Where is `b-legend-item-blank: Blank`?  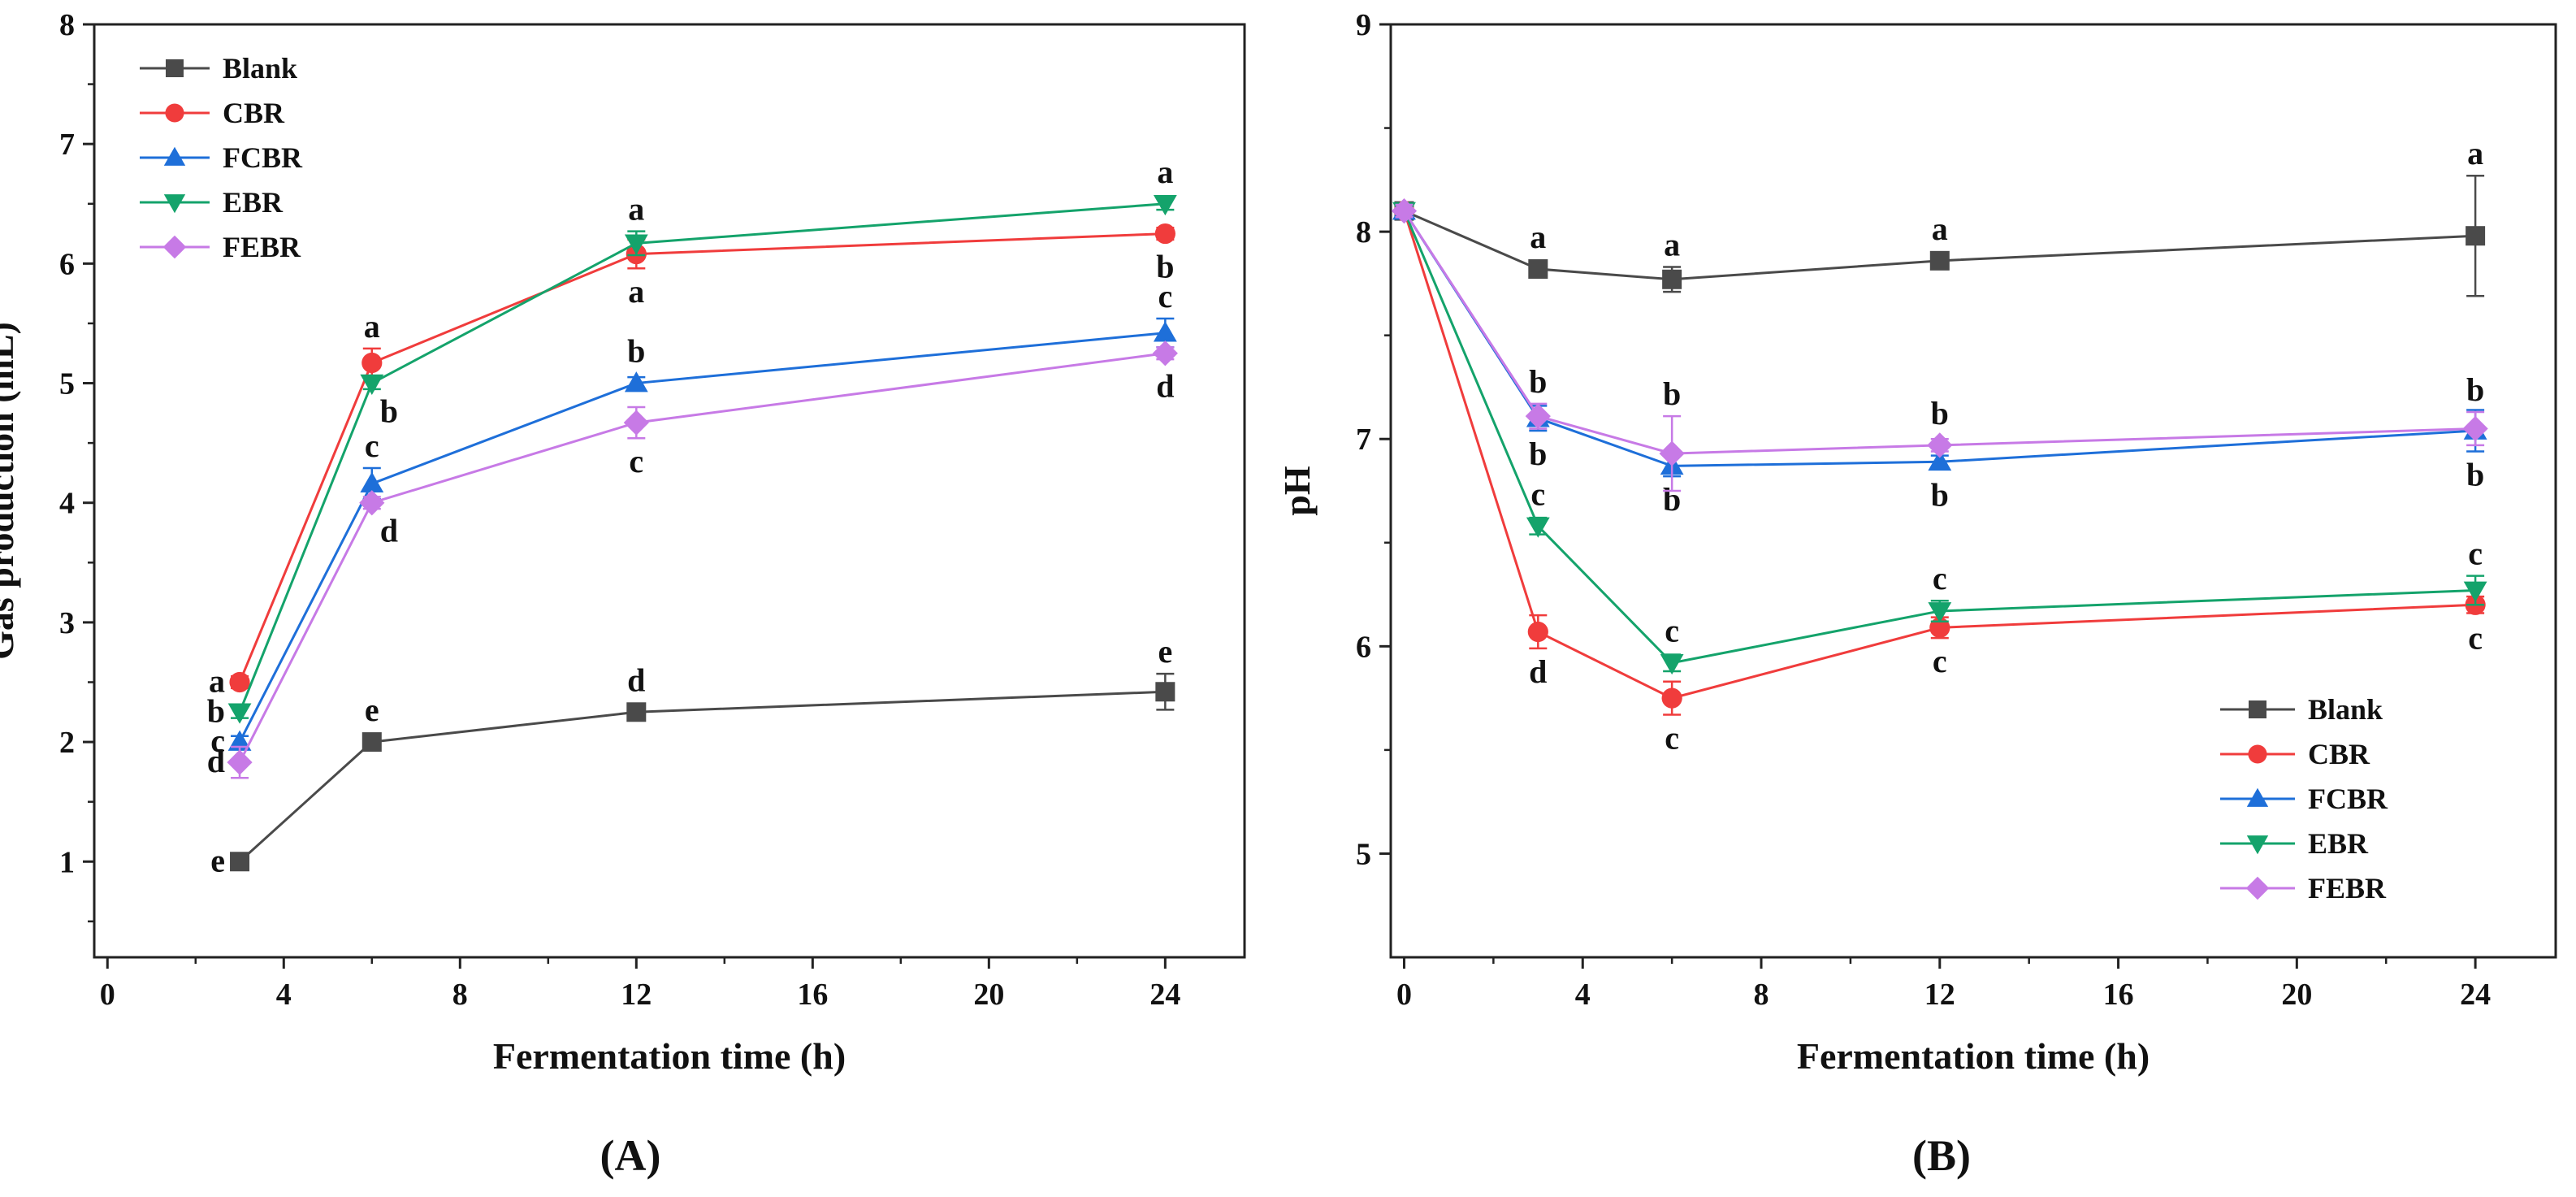
b-legend-item-blank: Blank is located at coordinates (2302, 709).